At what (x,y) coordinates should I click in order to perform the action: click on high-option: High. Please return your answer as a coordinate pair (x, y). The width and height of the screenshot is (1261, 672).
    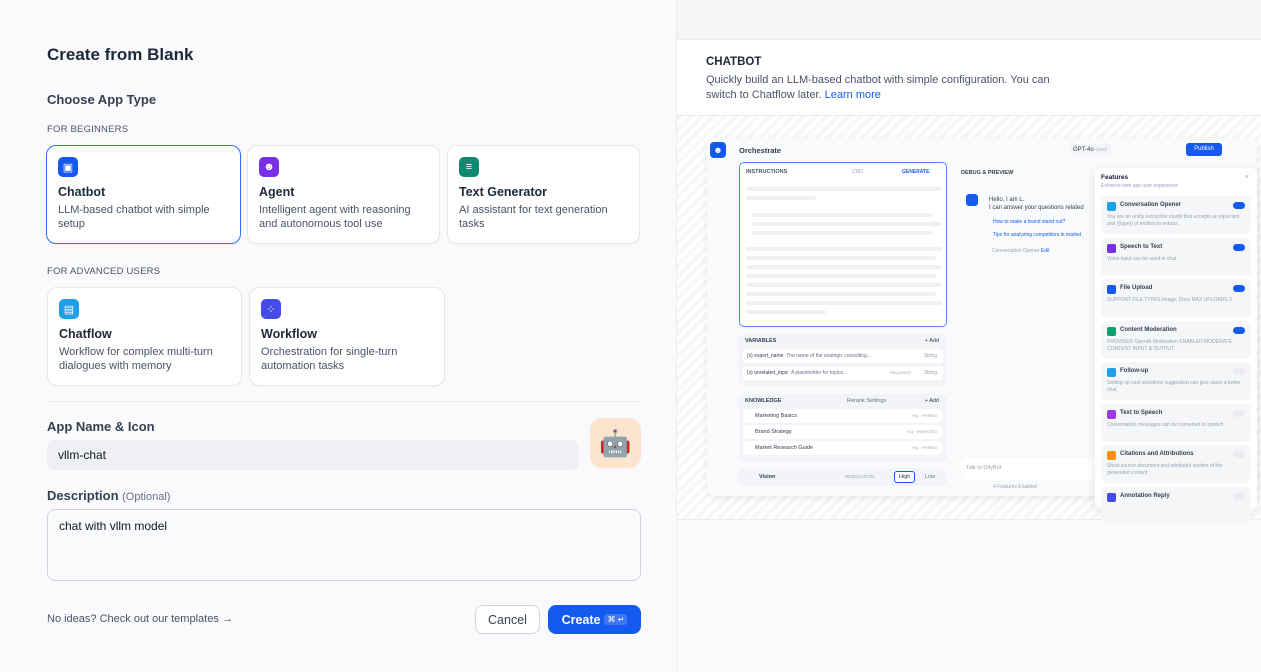
    Looking at the image, I should click on (905, 477).